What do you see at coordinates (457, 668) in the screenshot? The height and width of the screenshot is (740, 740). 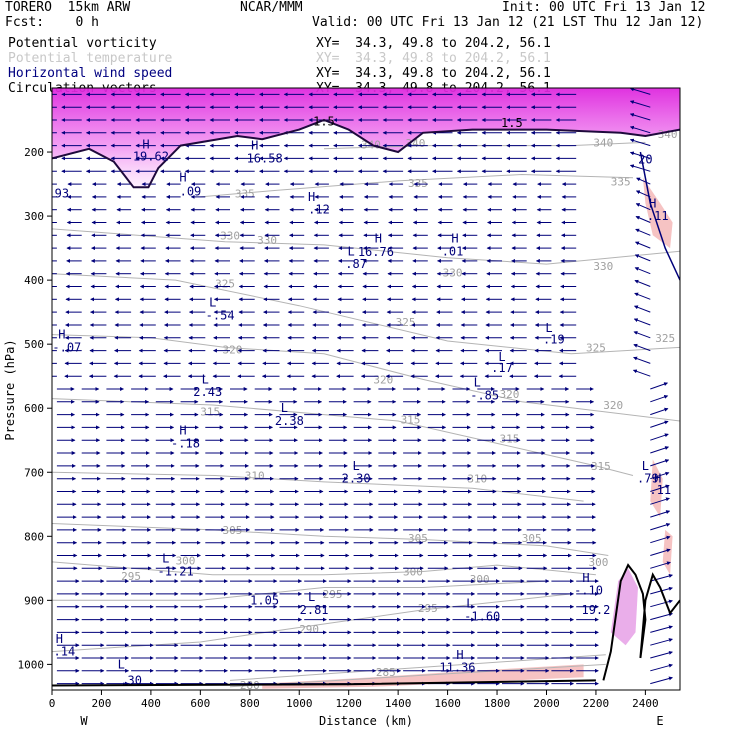 I see `wind-speed-label: 11.36` at bounding box center [457, 668].